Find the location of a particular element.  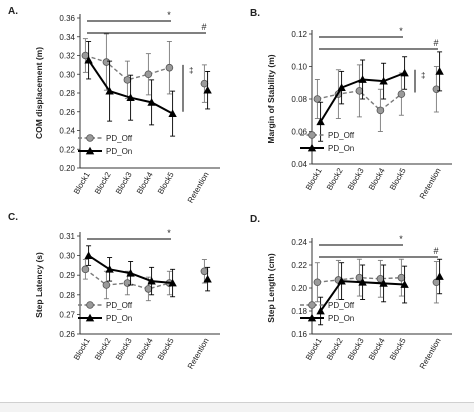

y-tick-label: 0.27 is located at coordinates (67, 314).